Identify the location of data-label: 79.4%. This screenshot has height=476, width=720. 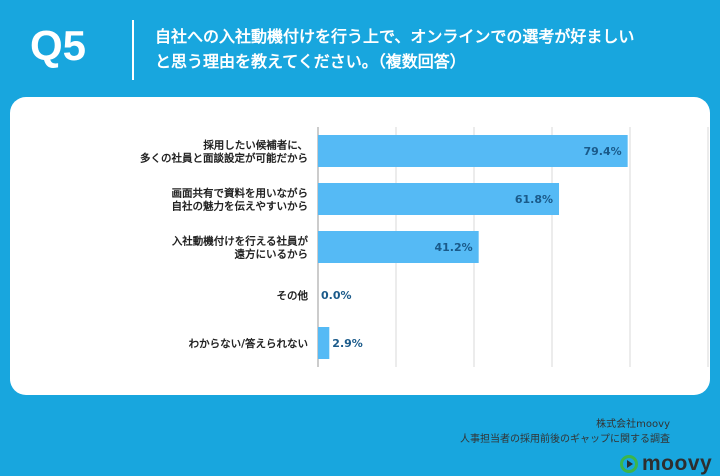
(602, 151).